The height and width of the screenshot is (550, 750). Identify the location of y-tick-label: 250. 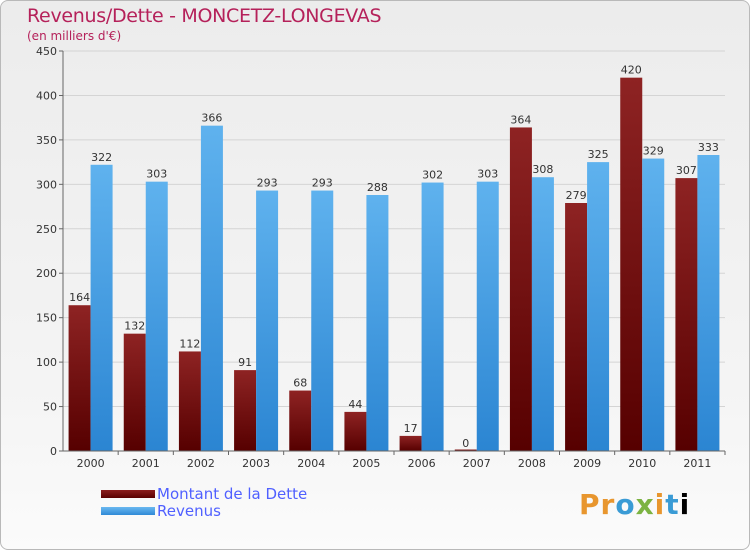
(46, 229).